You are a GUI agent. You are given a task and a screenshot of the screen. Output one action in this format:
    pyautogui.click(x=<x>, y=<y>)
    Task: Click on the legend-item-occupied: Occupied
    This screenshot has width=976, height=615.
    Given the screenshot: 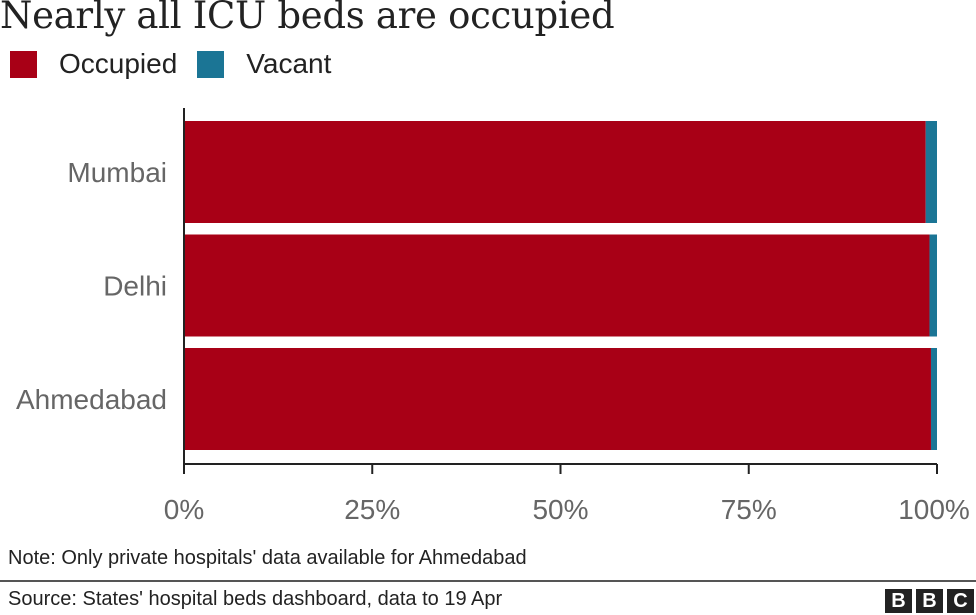 What is the action you would take?
    pyautogui.click(x=93, y=64)
    